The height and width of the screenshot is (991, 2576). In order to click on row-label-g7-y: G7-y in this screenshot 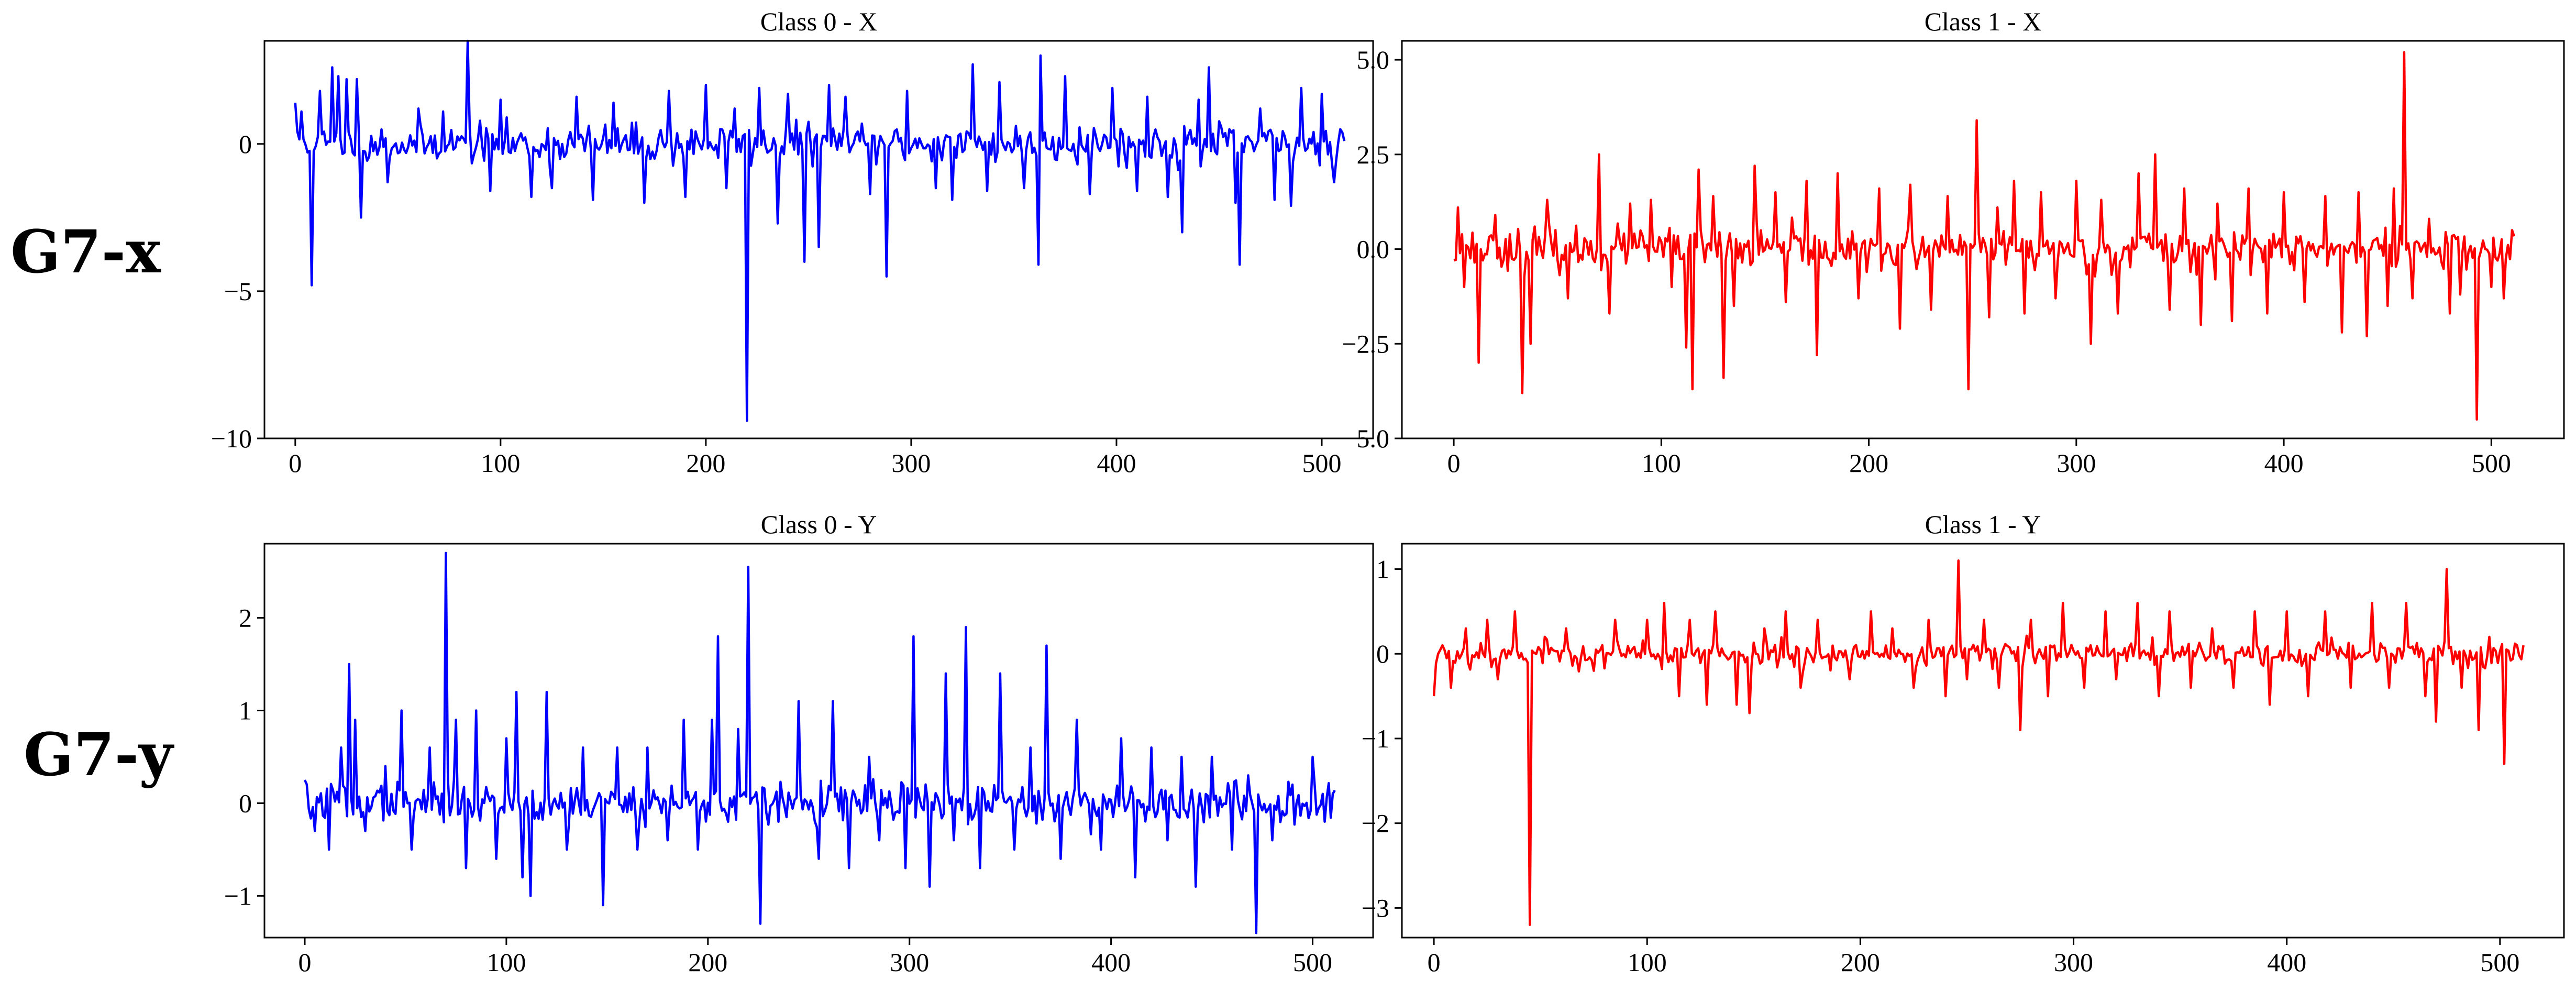, I will do `click(99, 755)`.